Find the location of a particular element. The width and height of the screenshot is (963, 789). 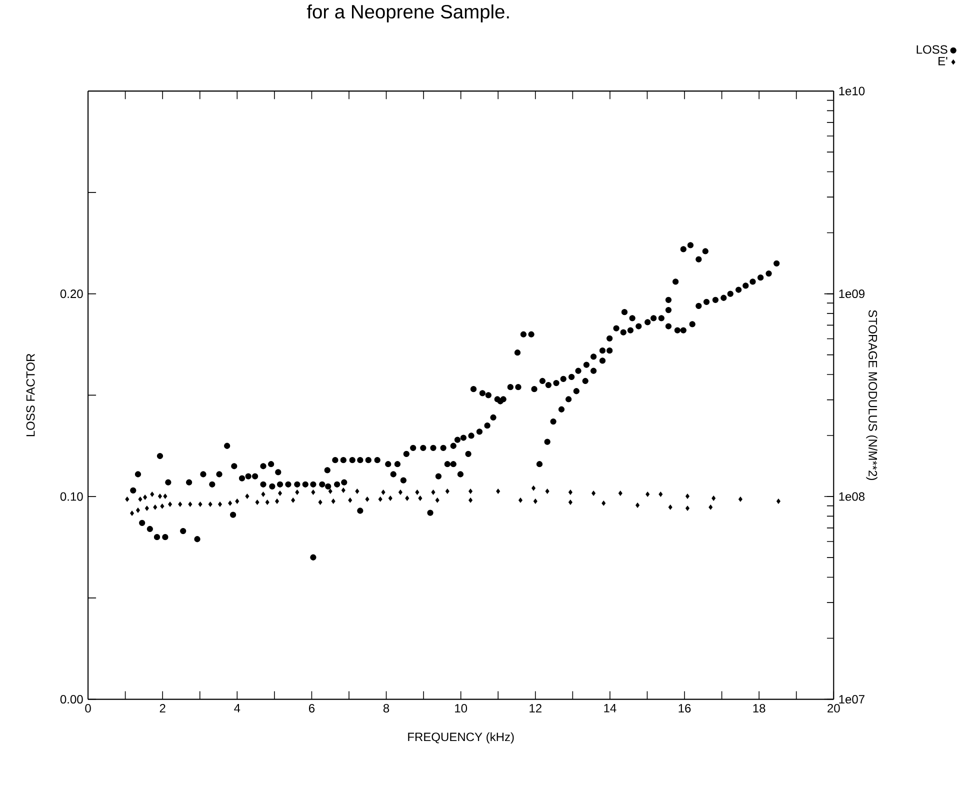

y2-axis-title: STORAGE MODULUS (N/M**2) is located at coordinates (872, 395).